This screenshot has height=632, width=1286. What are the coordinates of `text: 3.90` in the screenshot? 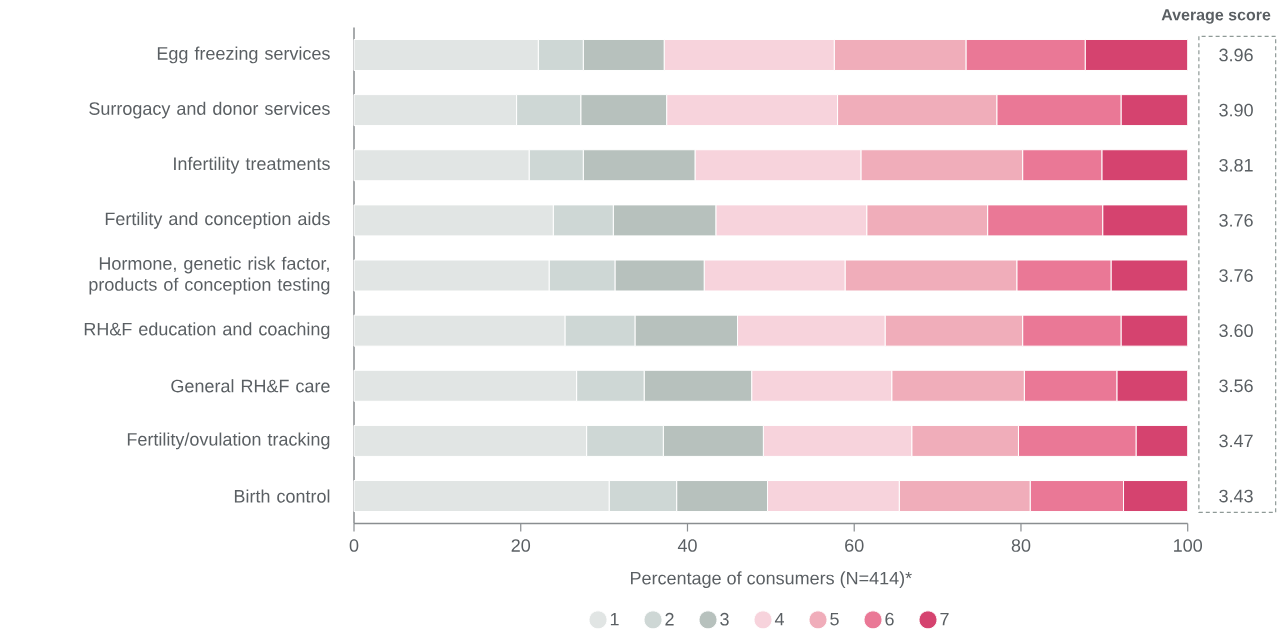 It's located at (1236, 110).